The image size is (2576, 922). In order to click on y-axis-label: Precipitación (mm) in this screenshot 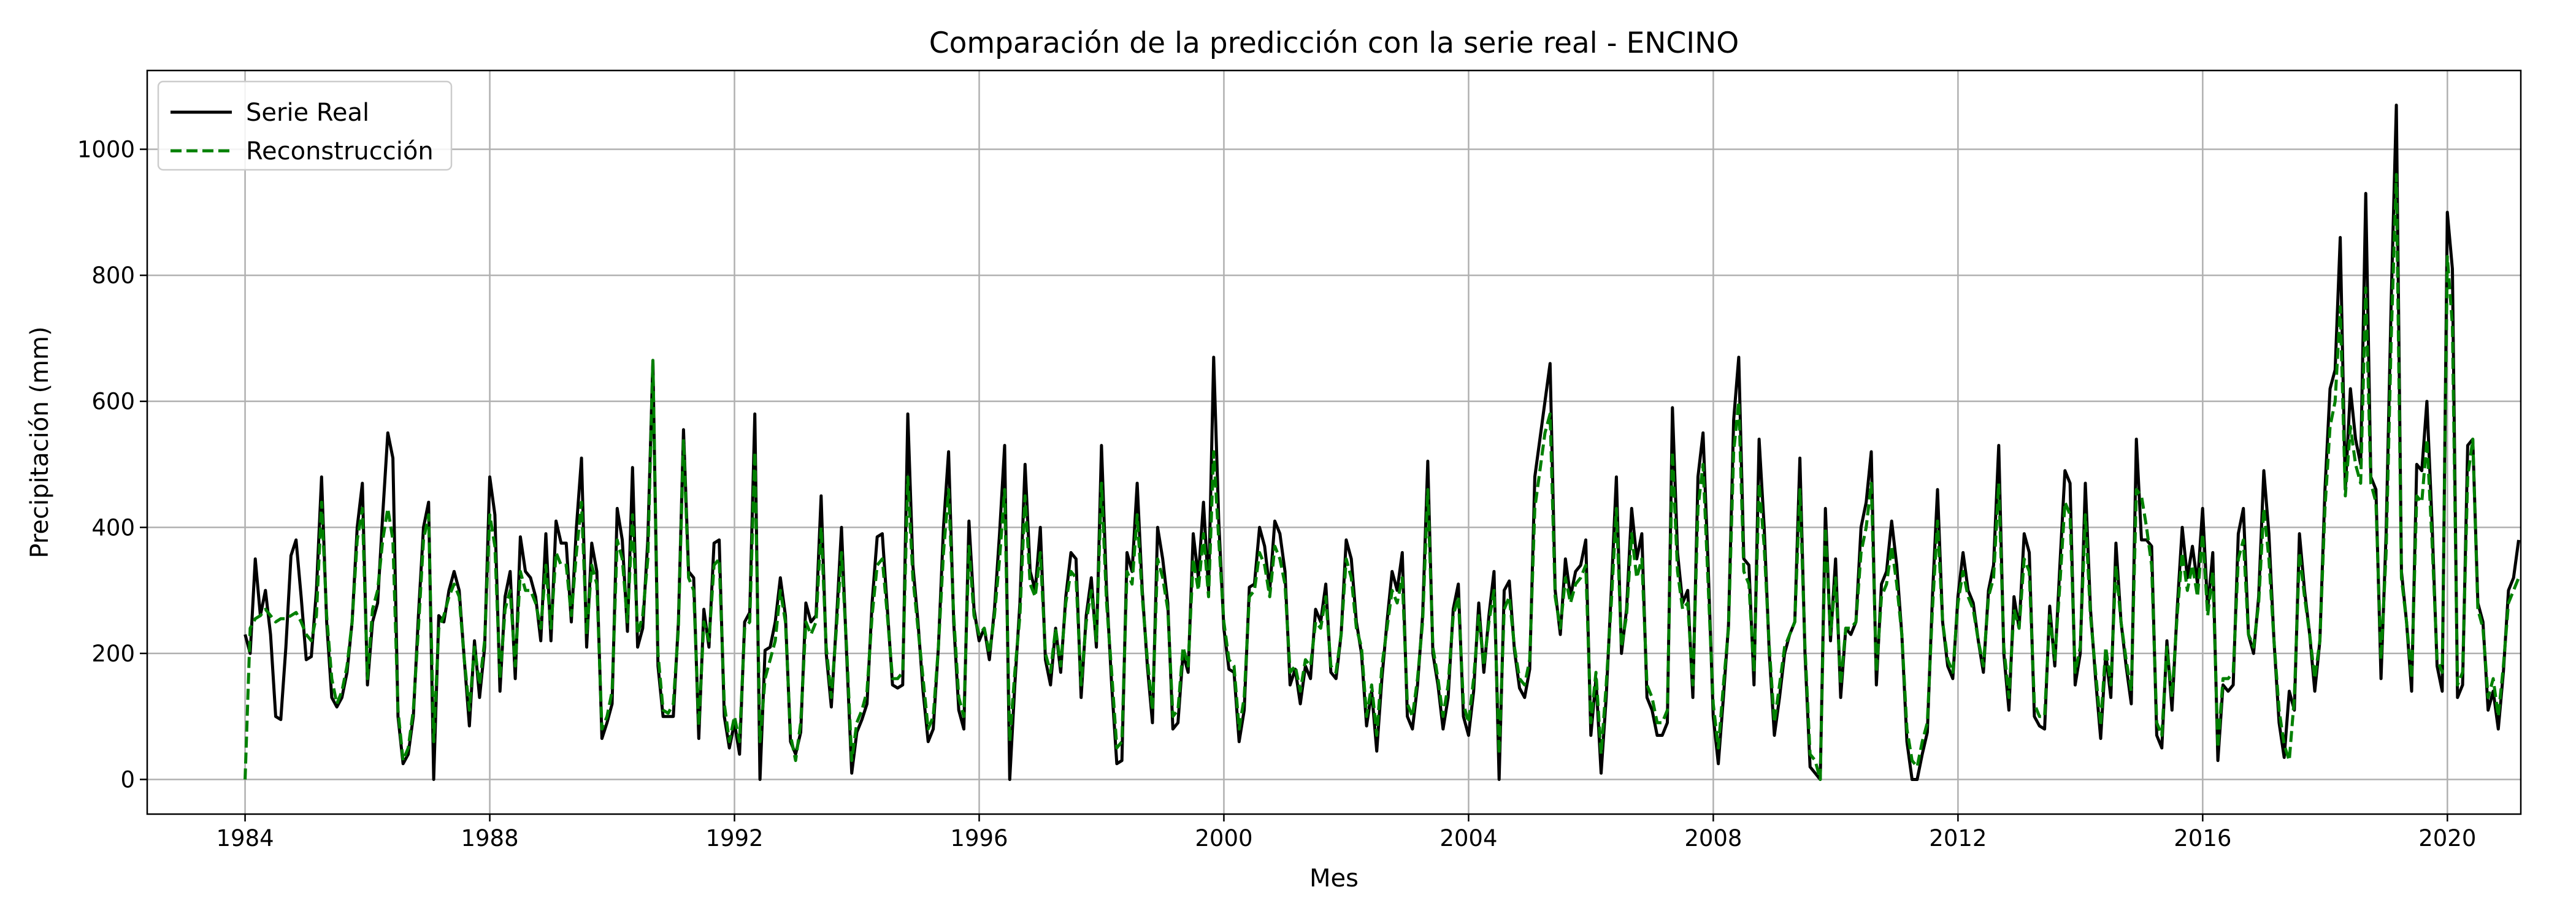, I will do `click(40, 442)`.